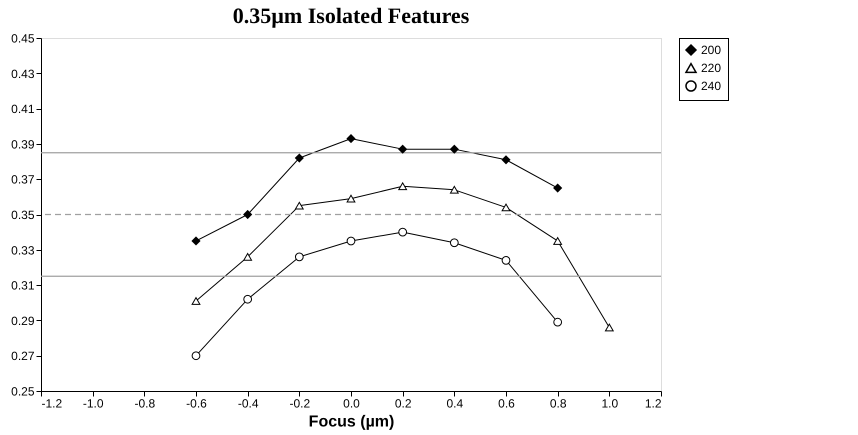  What do you see at coordinates (23, 321) in the screenshot?
I see `y-tick-label: 0.29` at bounding box center [23, 321].